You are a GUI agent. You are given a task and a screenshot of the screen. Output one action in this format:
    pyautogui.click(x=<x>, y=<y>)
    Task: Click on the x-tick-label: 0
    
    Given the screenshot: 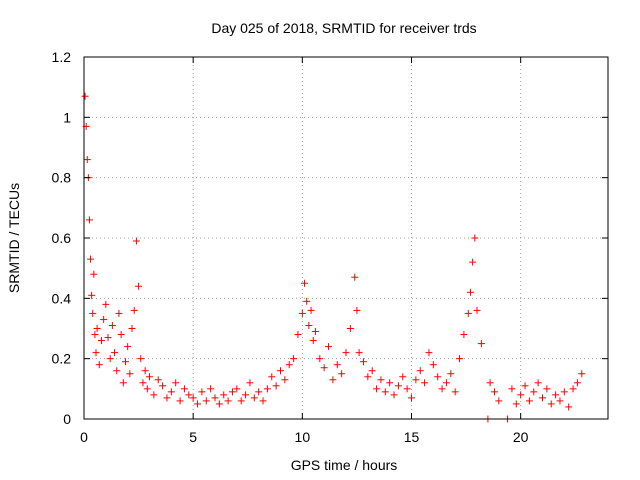 What is the action you would take?
    pyautogui.click(x=84, y=437)
    